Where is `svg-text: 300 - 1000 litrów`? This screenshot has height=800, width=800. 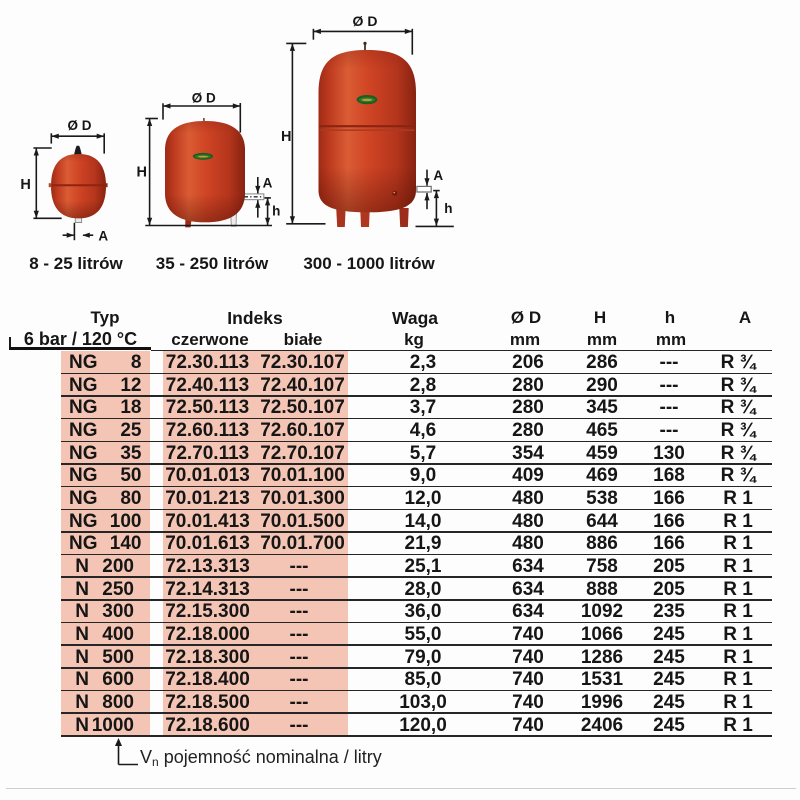 svg-text: 300 - 1000 litrów is located at coordinates (369, 263).